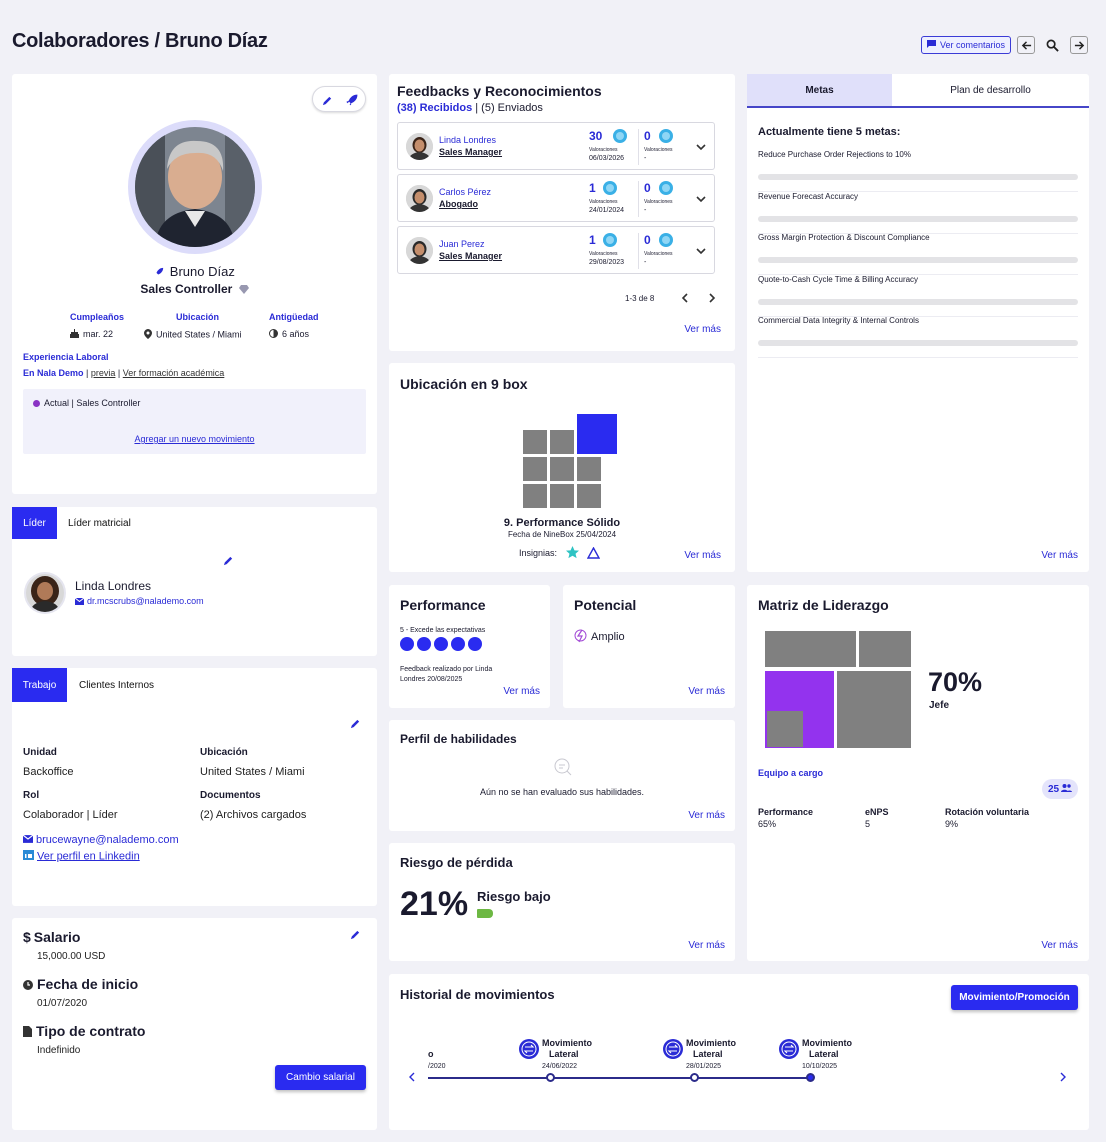 The height and width of the screenshot is (1142, 1106). I want to click on salary-change-button: Cambio salarial, so click(320, 1077).